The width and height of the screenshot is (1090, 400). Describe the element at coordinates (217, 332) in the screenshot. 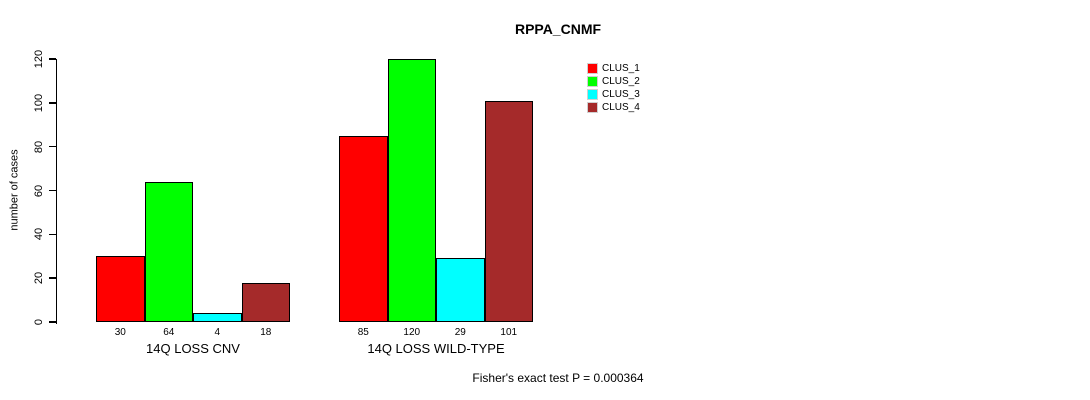

I see `bar-value-label: 4` at that location.